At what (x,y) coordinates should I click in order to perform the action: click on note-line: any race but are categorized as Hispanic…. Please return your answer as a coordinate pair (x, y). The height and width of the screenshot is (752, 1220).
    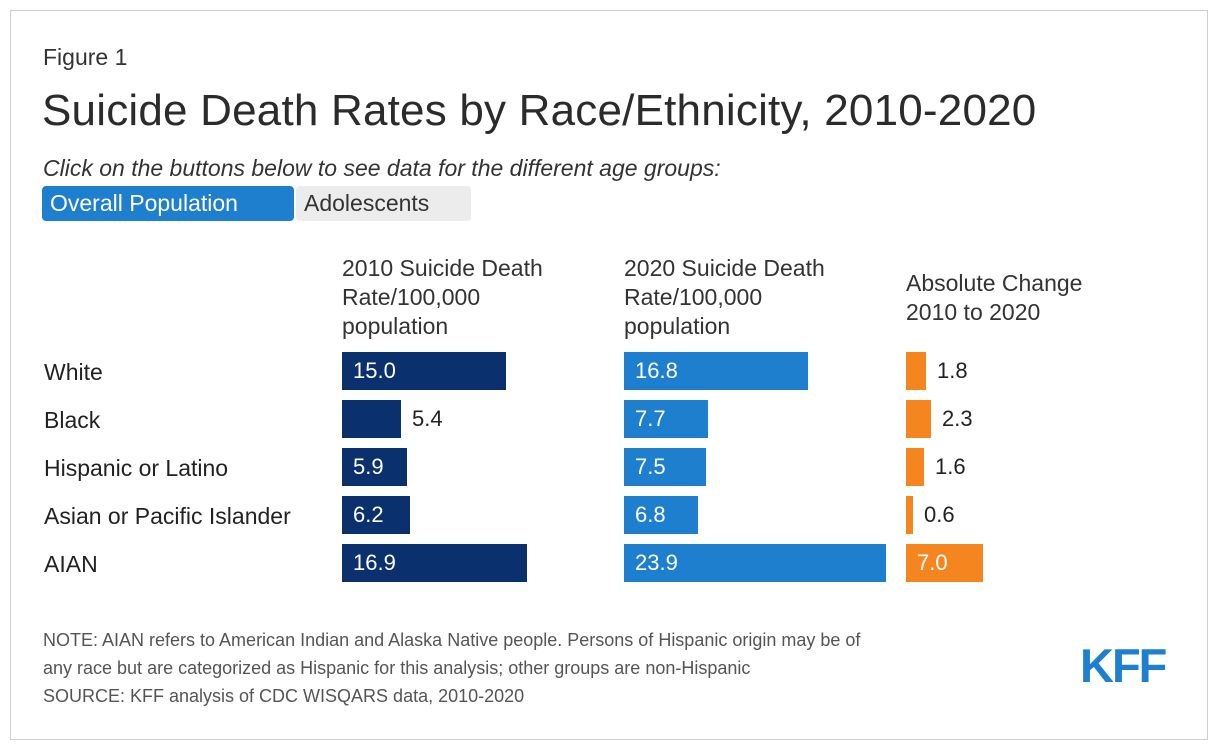
    Looking at the image, I should click on (397, 668).